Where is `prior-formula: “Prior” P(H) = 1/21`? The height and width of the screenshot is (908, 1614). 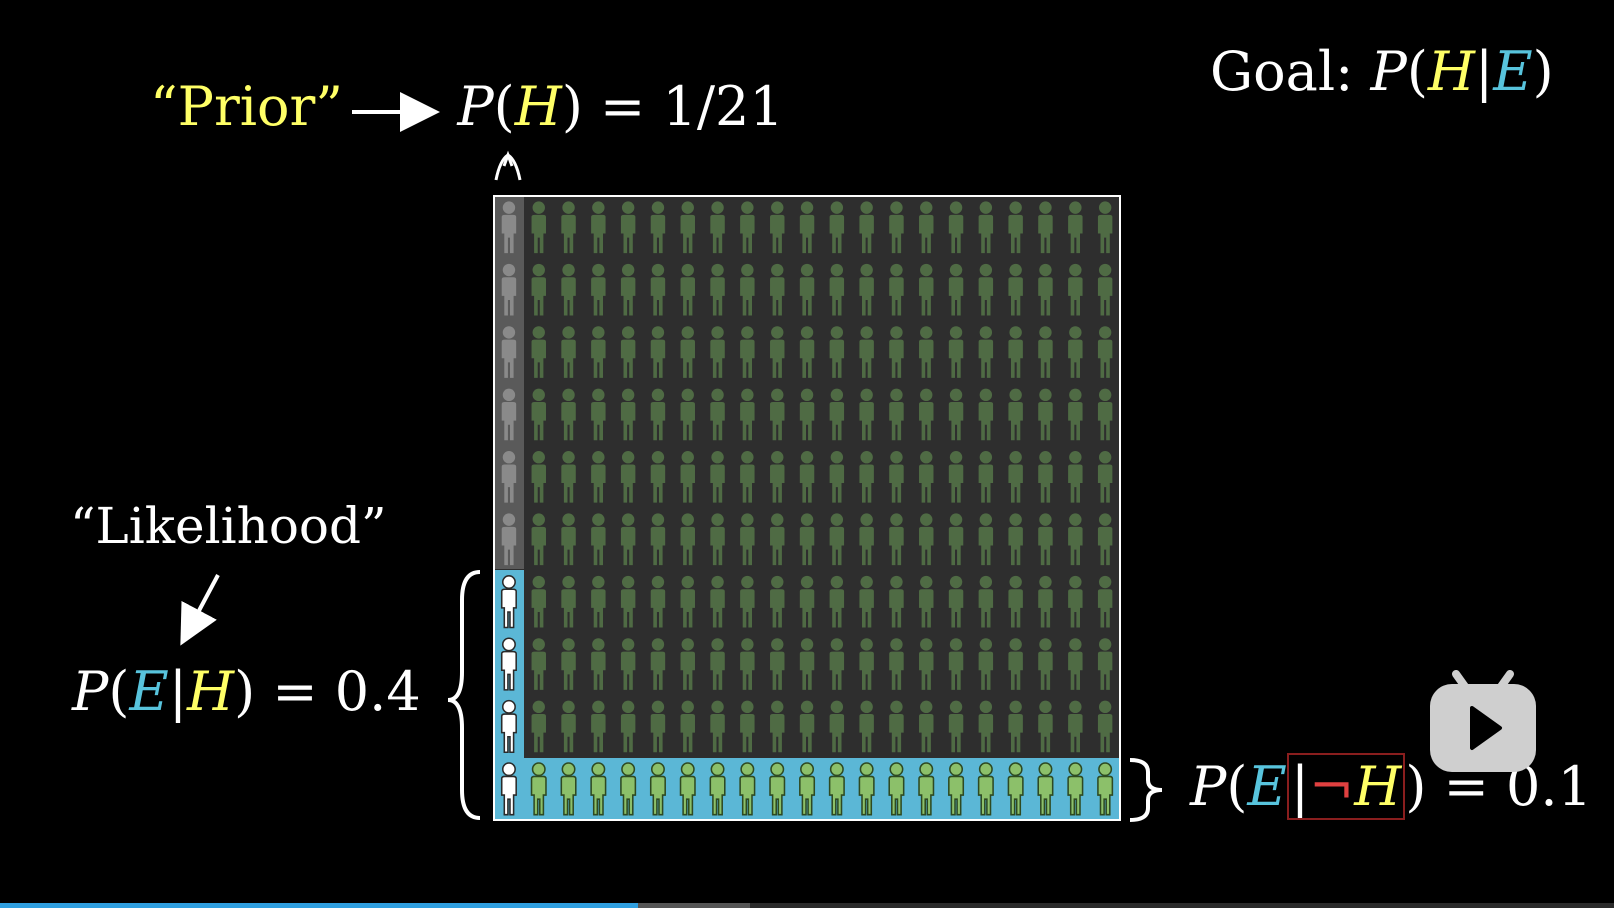
prior-formula: “Prior” P(H) = 1/21 is located at coordinates (467, 106).